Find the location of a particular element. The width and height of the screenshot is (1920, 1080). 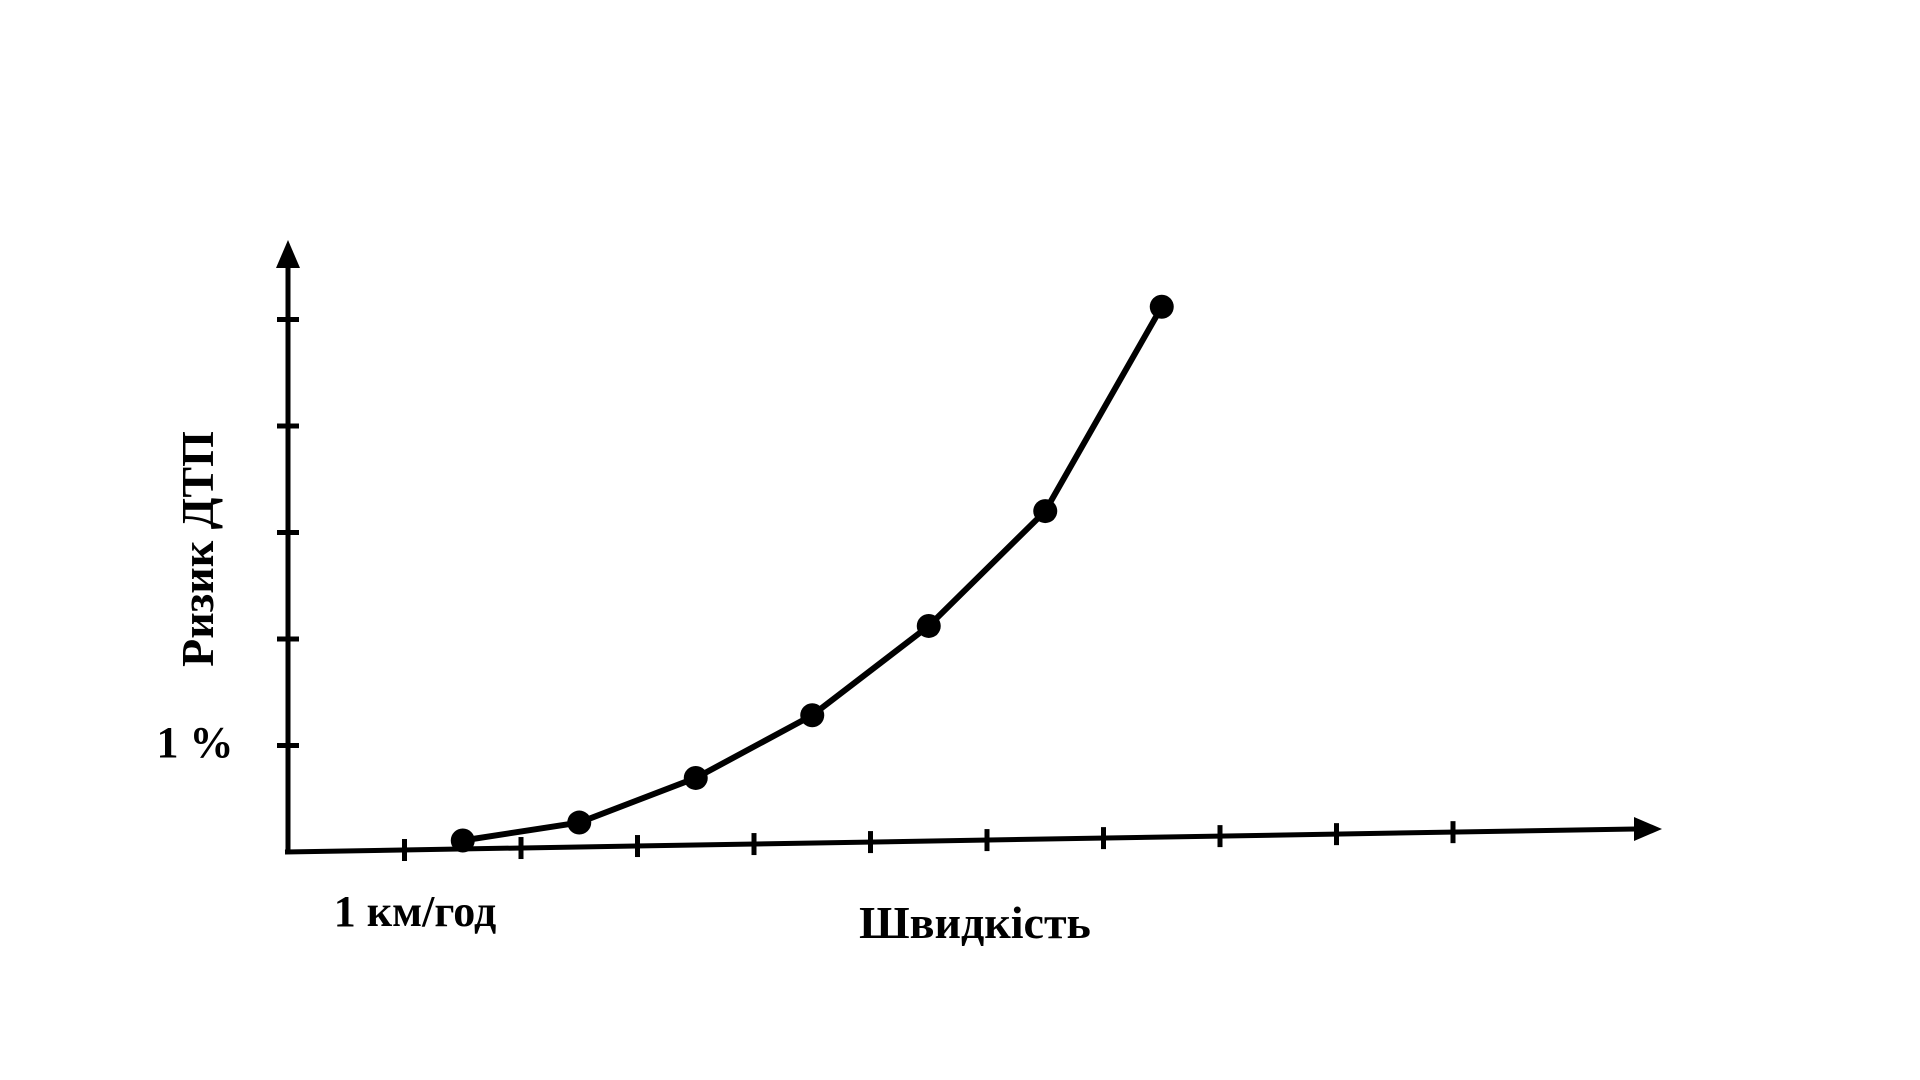

x-axis-label: Швидкість is located at coordinates (975, 922).